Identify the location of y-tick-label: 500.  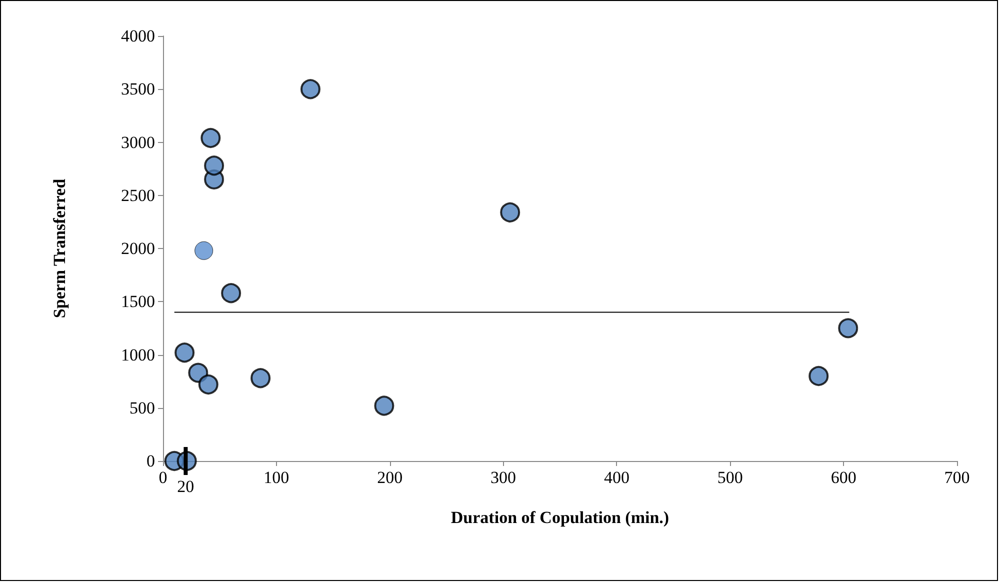
(142, 408).